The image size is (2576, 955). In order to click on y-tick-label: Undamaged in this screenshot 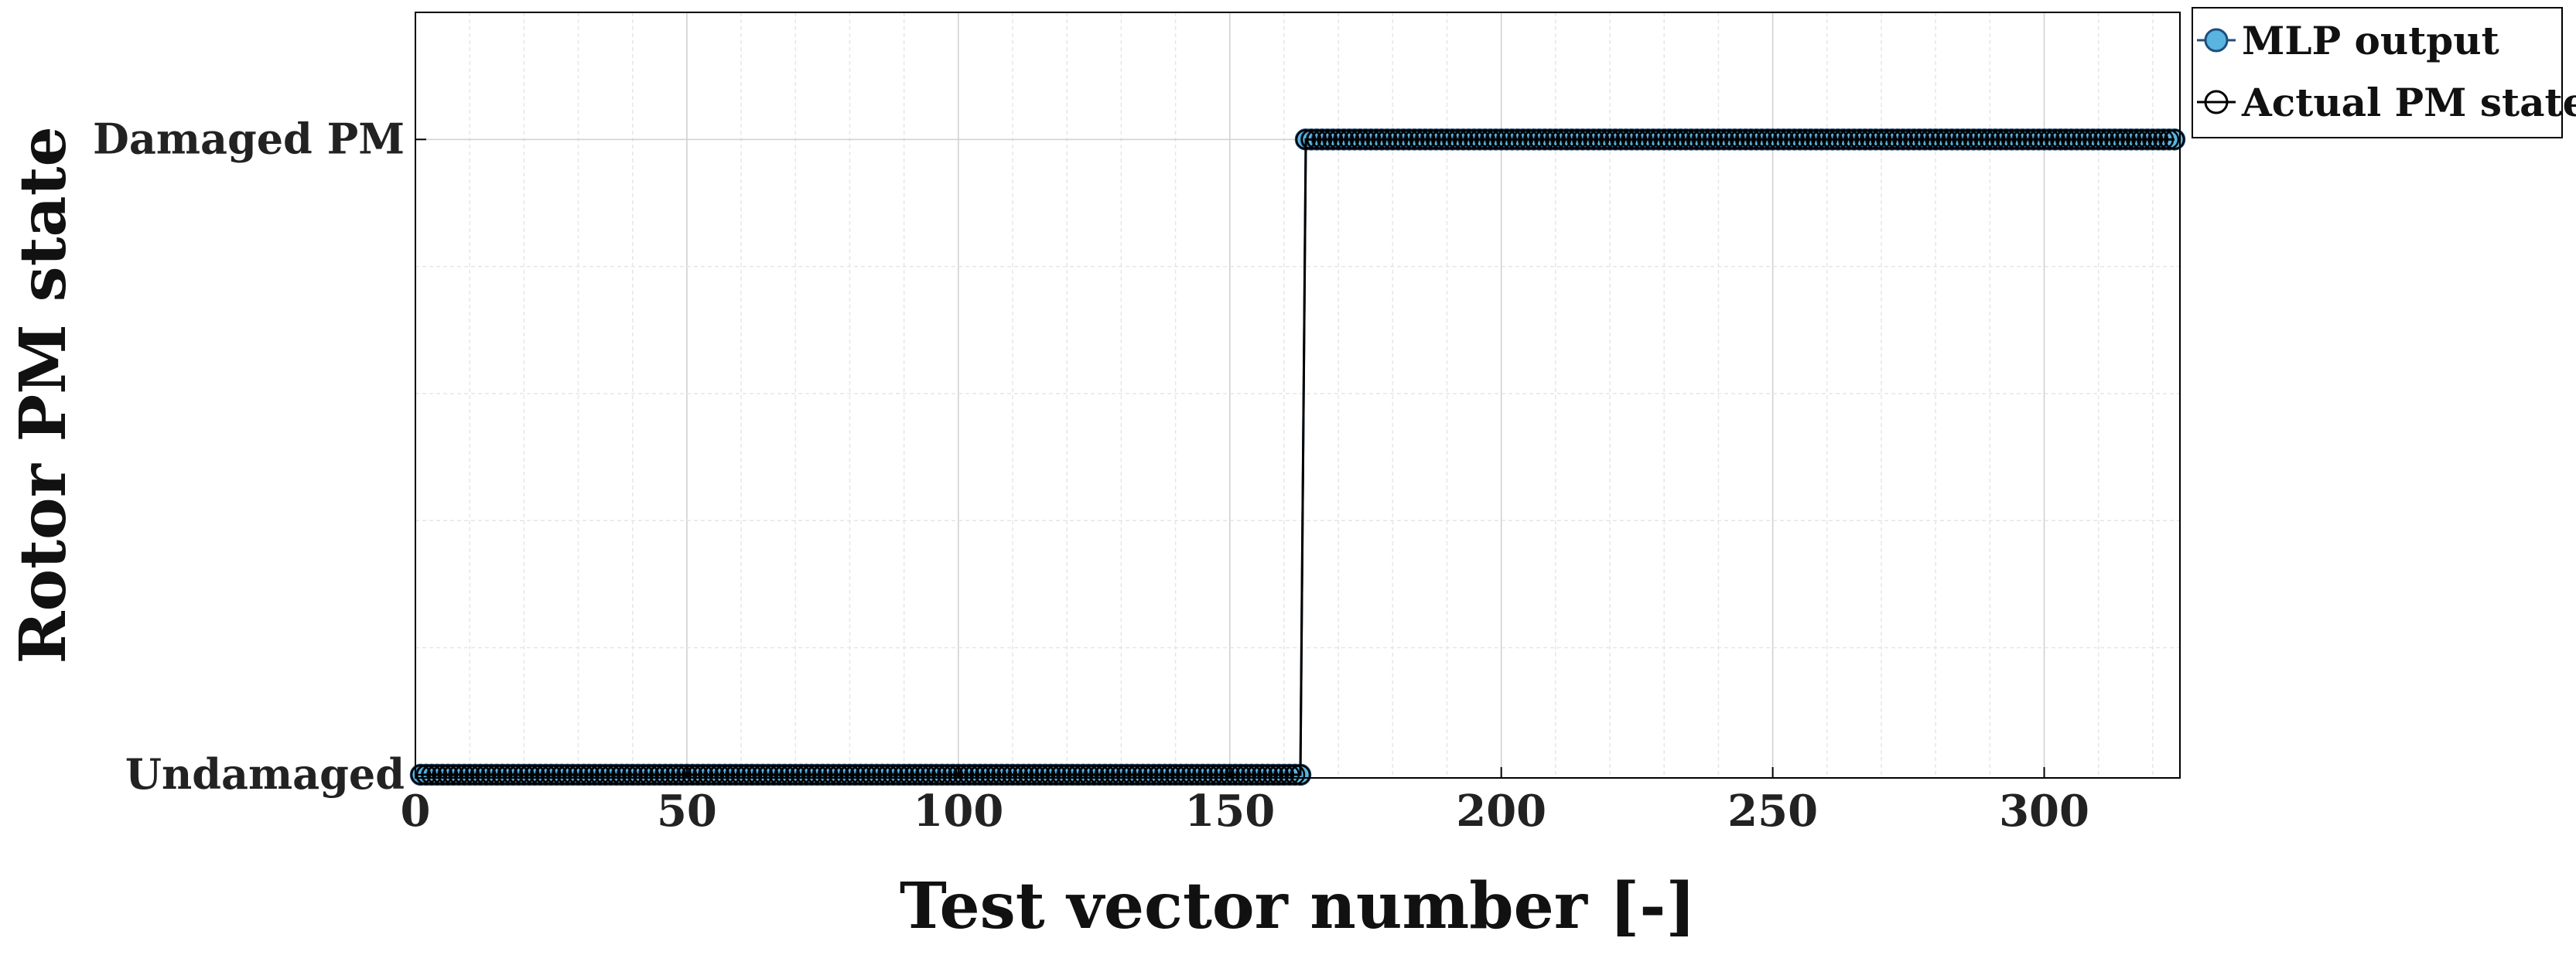, I will do `click(265, 774)`.